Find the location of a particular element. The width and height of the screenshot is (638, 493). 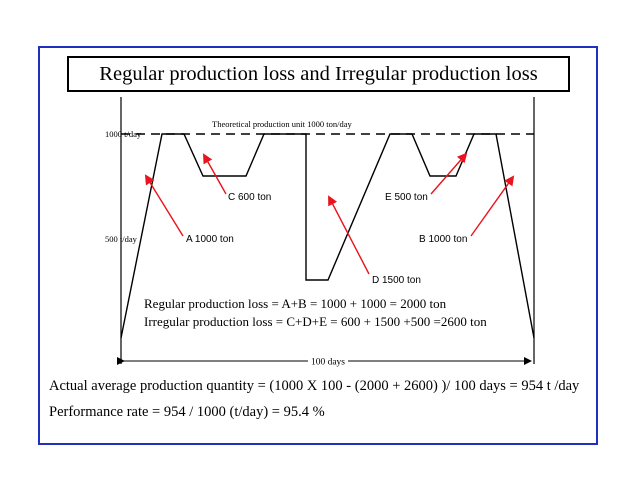

arrow-d is located at coordinates (349, 235).